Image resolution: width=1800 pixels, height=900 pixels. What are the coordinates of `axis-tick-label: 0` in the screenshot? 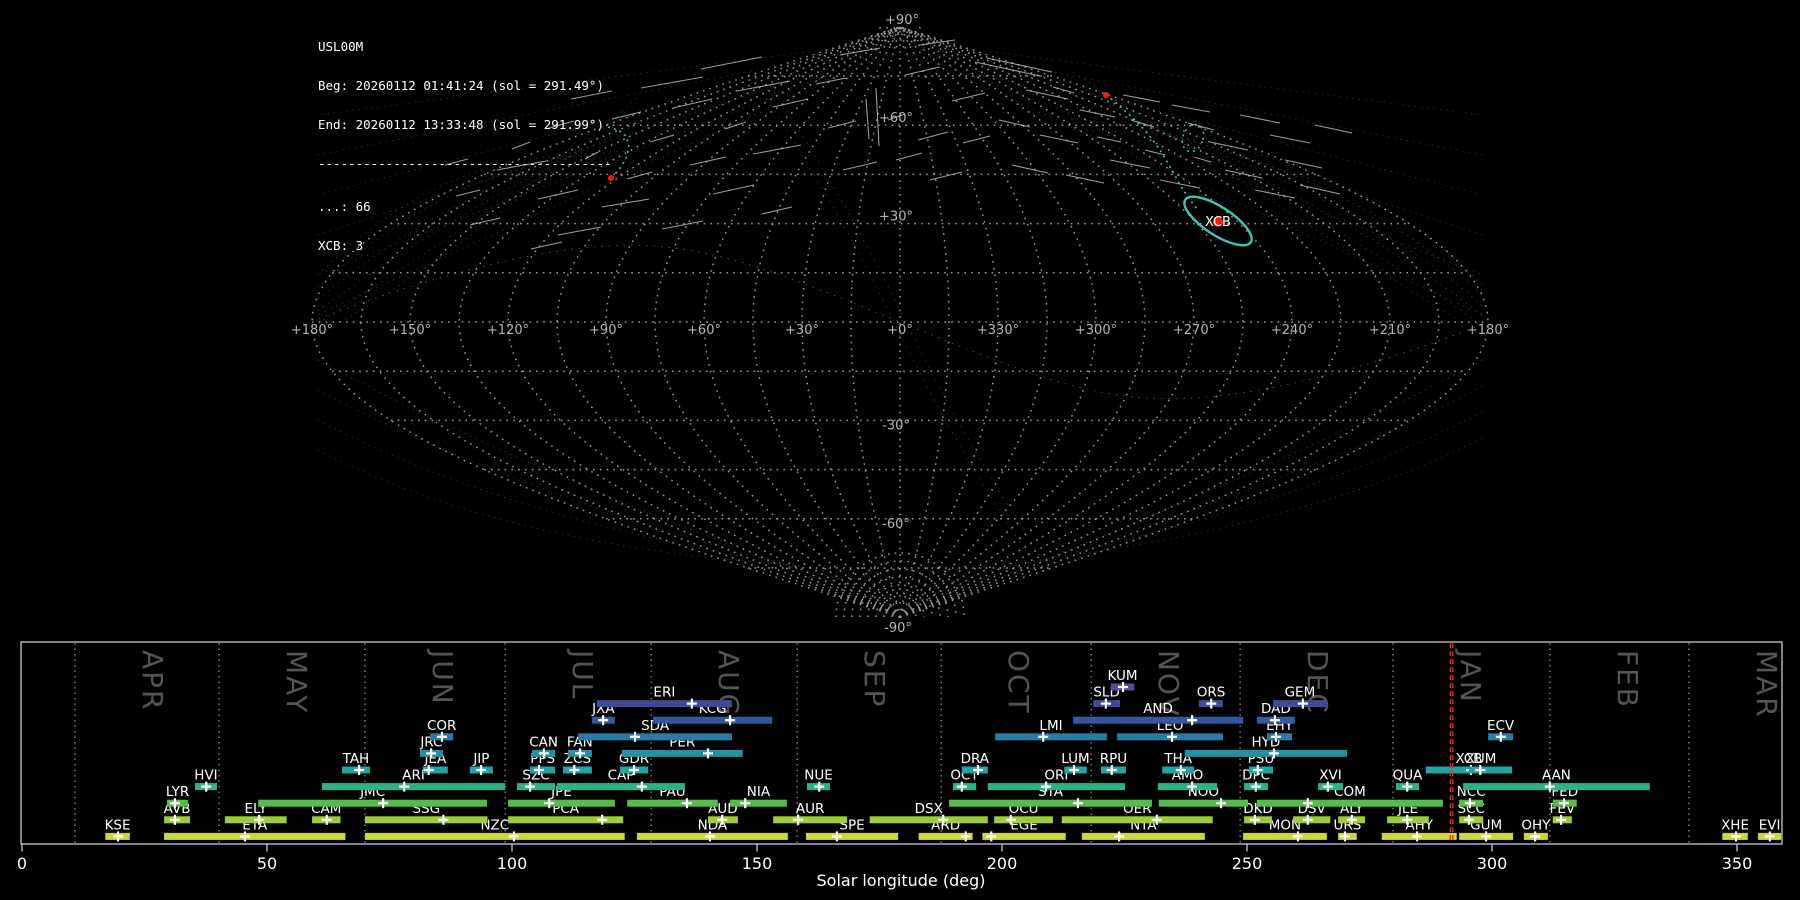 It's located at (22, 863).